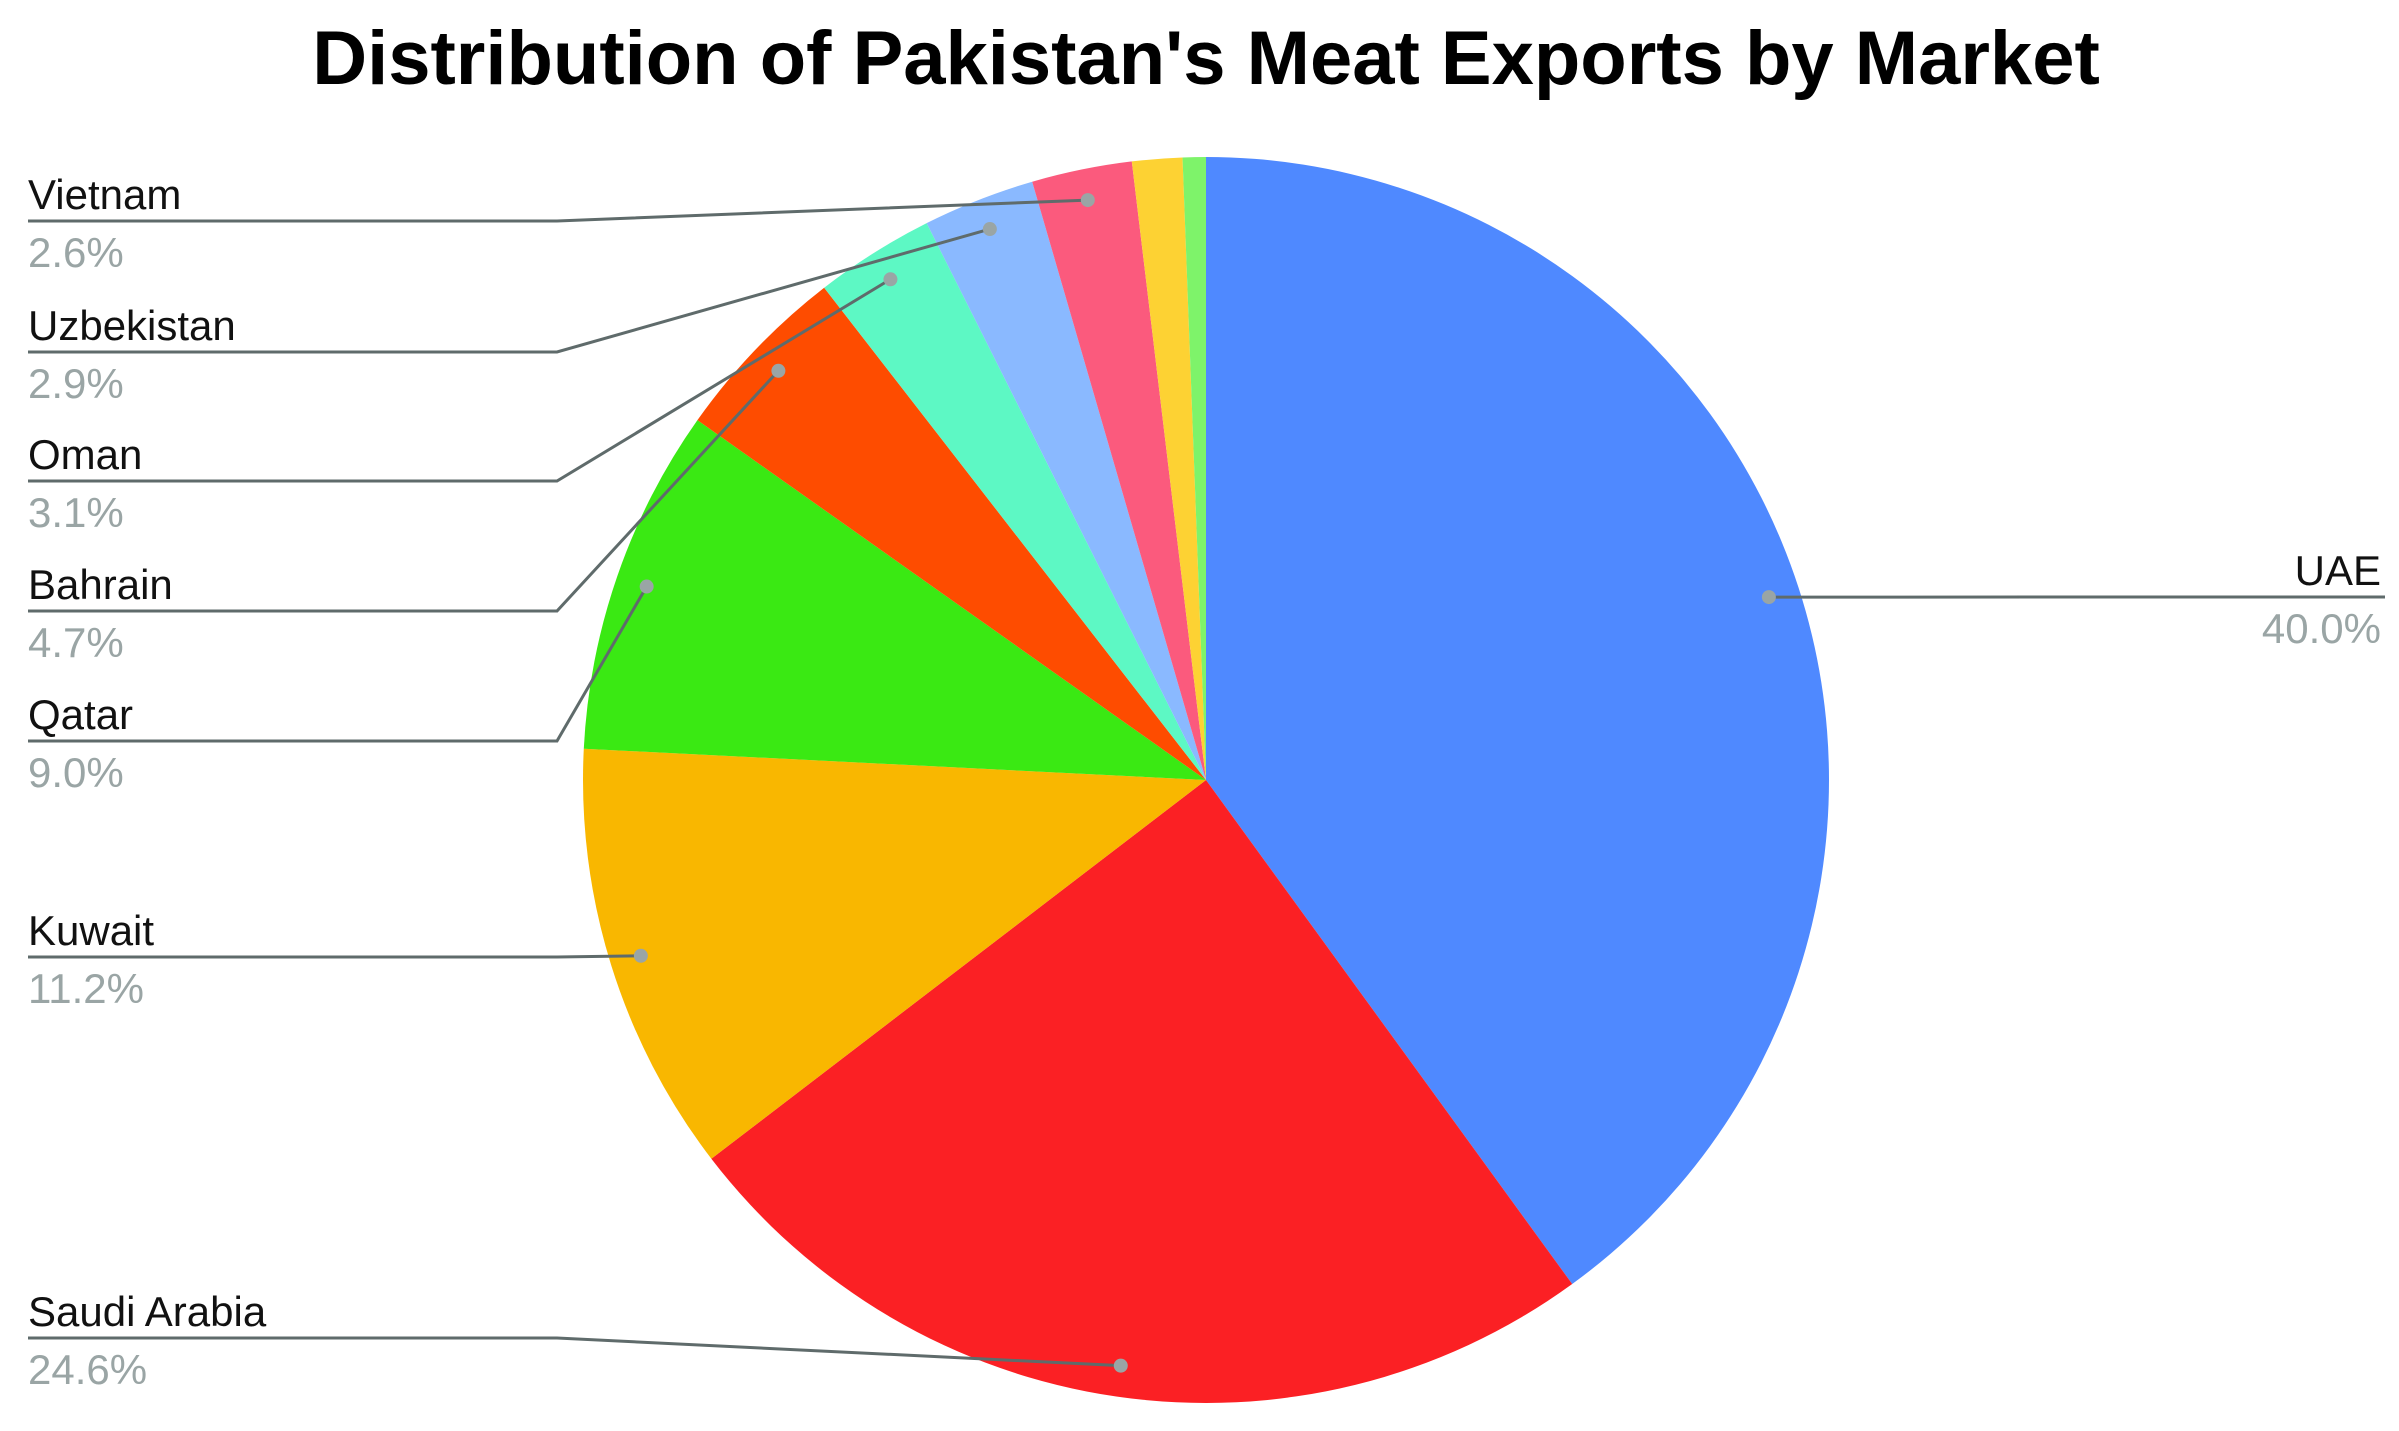 The image size is (2399, 1431). Describe the element at coordinates (104, 194) in the screenshot. I see `slice-label: Vietnam` at that location.